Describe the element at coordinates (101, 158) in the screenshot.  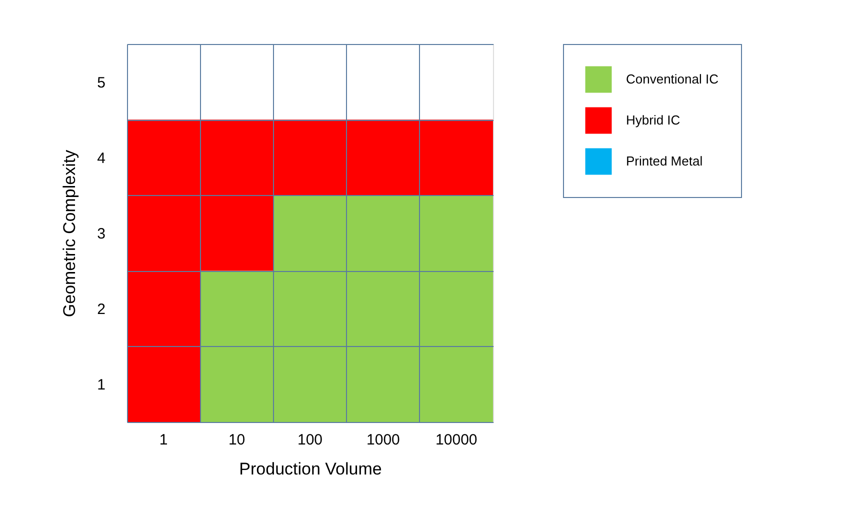
I see `y-tick-label: 4` at that location.